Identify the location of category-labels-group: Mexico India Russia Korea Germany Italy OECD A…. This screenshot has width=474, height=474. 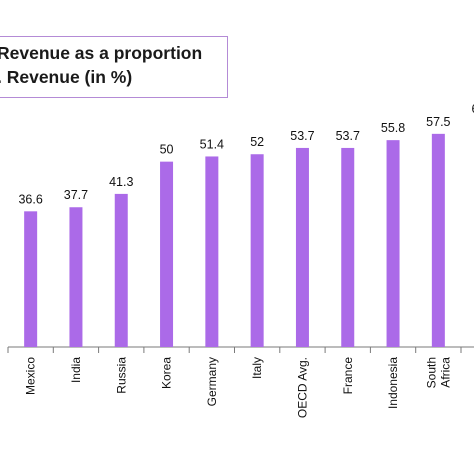
(238, 387).